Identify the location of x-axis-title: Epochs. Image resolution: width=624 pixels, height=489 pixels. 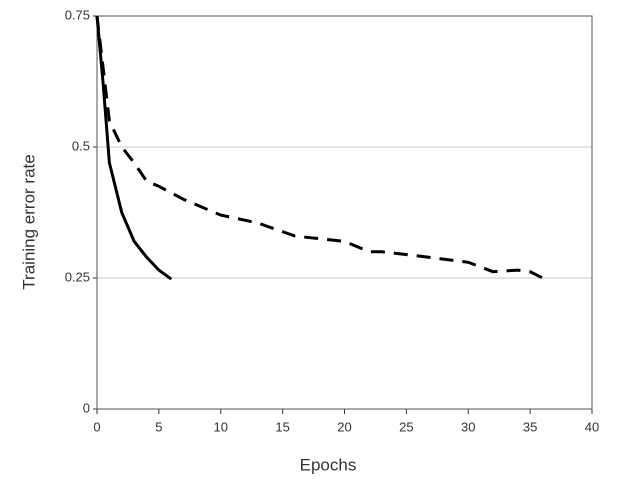
(328, 464).